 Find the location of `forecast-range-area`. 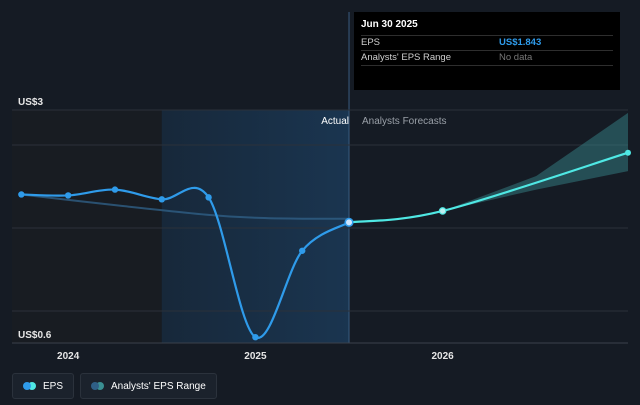

forecast-range-area is located at coordinates (488, 167).